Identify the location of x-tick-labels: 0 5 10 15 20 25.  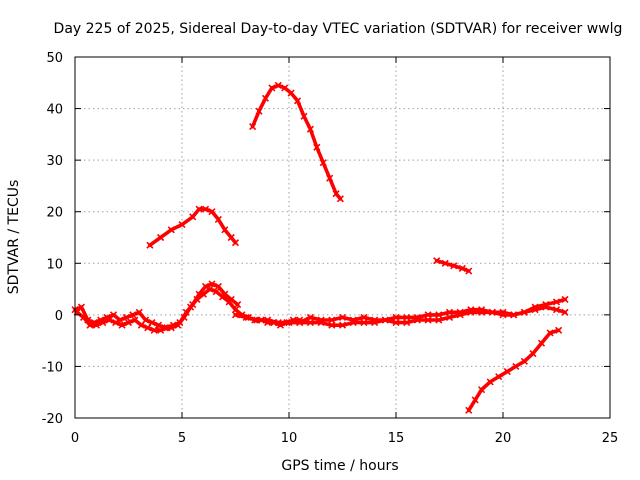
(344, 438).